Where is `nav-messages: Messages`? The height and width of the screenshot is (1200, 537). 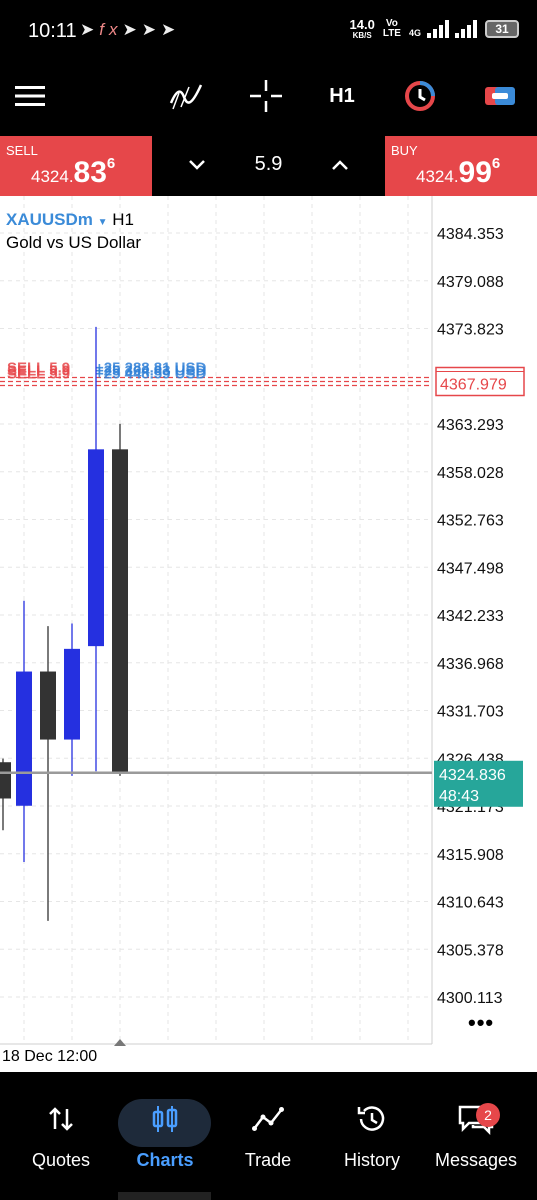 nav-messages: Messages is located at coordinates (476, 1139).